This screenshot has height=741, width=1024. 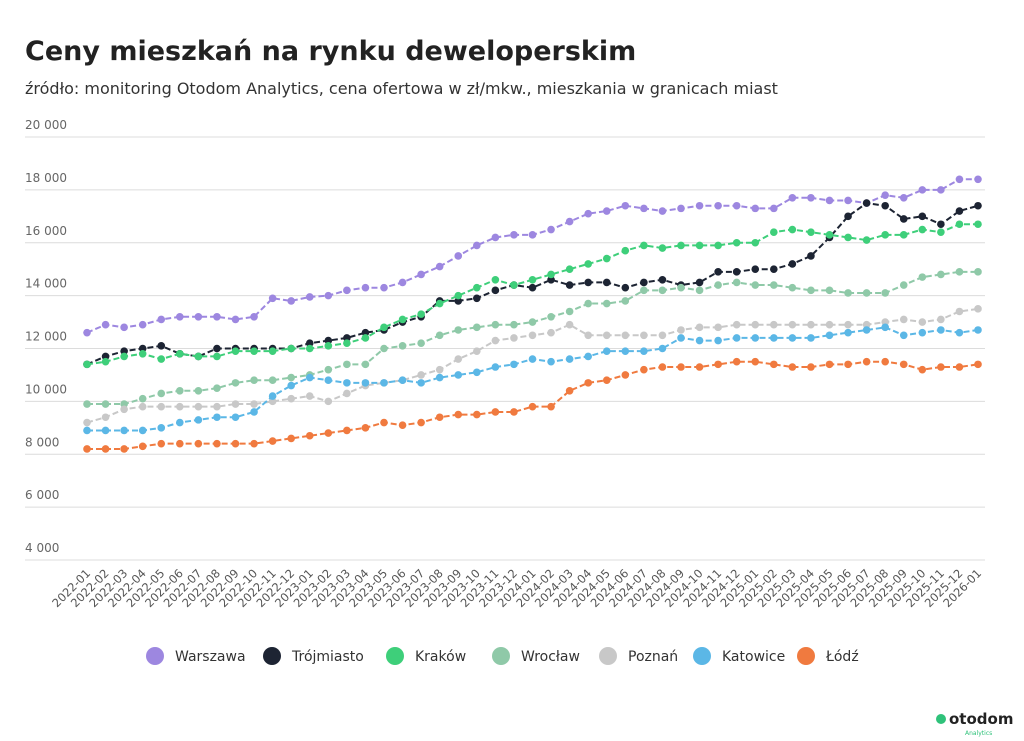 What do you see at coordinates (978, 733) in the screenshot?
I see `logo-subtext: Analytics` at bounding box center [978, 733].